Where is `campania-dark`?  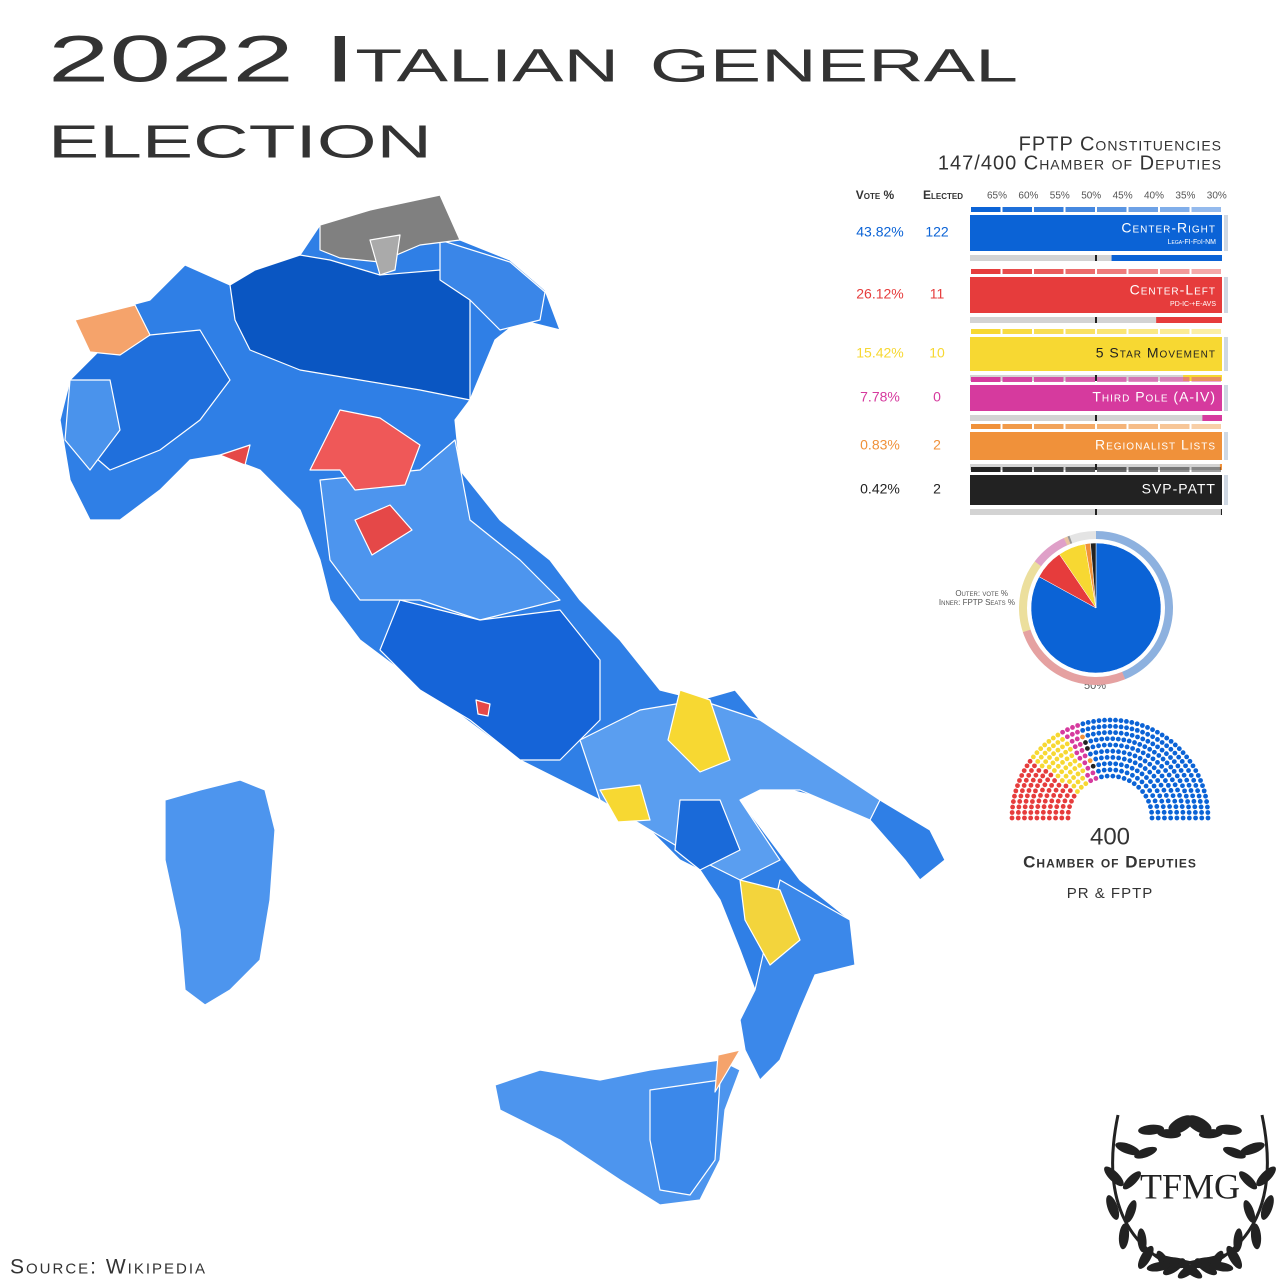
campania-dark is located at coordinates (707, 835).